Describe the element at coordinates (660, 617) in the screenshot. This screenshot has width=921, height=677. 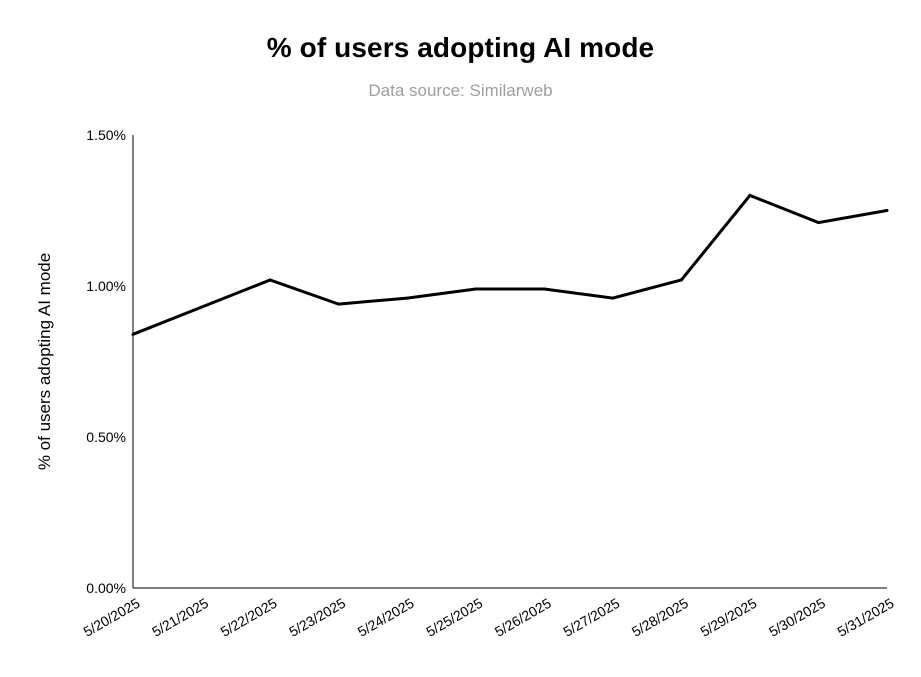
I see `x-tick-label: 5/28/2025` at that location.